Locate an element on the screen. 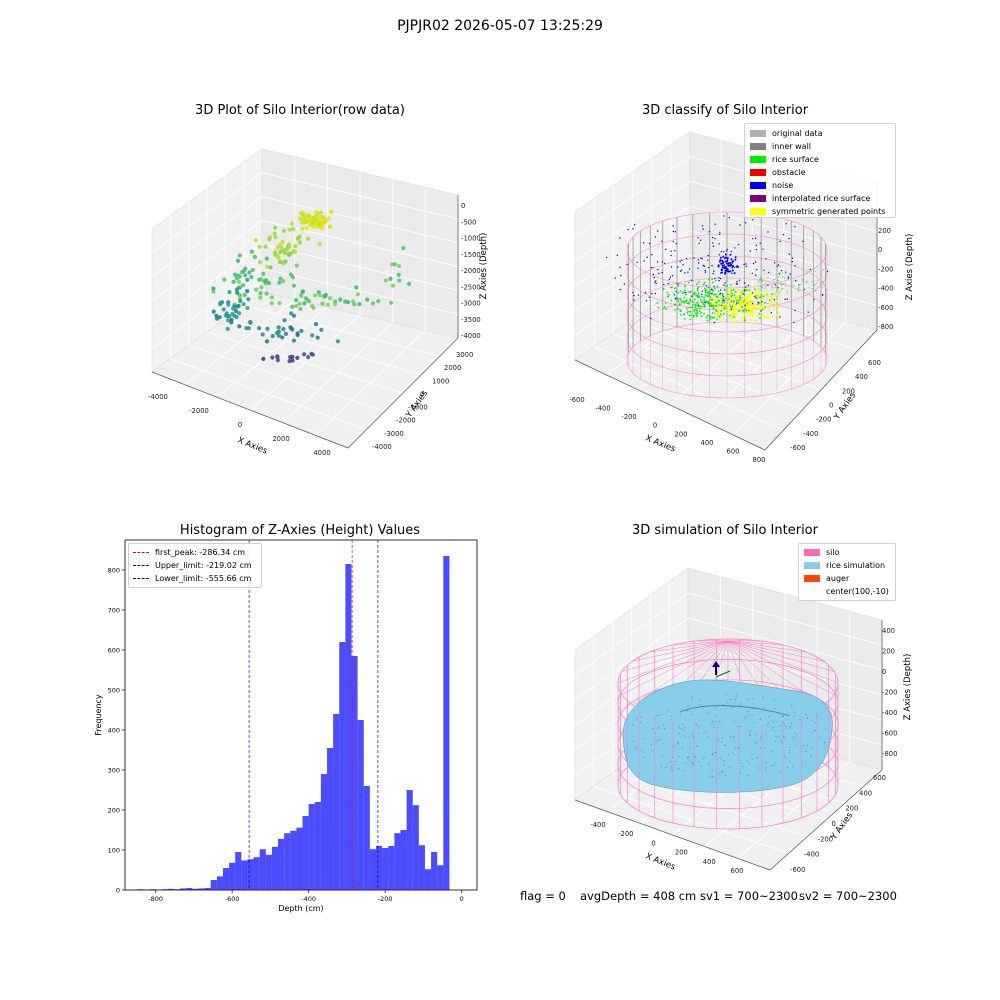  classify-x-tick: 400 is located at coordinates (707, 443).